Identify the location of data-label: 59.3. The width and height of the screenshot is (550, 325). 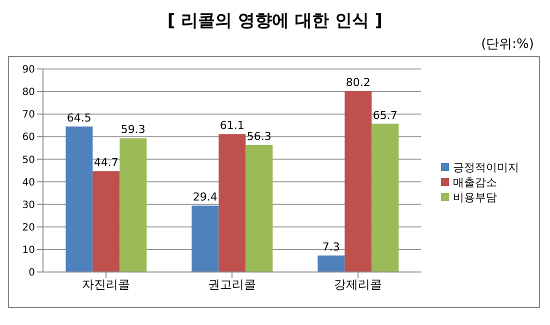
(133, 129).